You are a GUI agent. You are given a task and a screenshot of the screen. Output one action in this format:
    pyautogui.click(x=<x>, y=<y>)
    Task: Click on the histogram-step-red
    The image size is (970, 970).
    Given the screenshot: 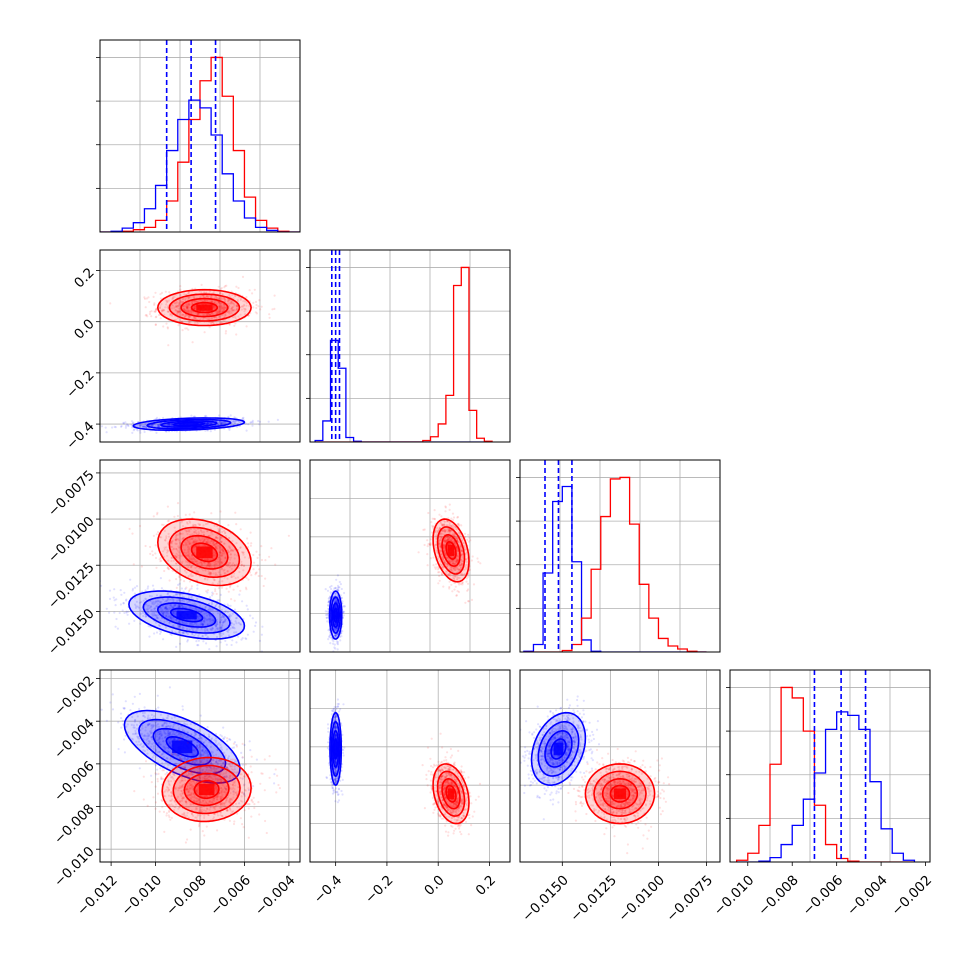 What is the action you would take?
    pyautogui.click(x=200, y=144)
    